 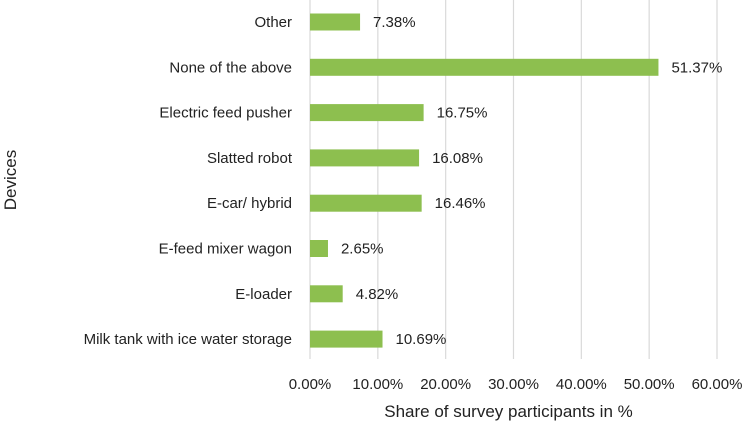 What do you see at coordinates (225, 113) in the screenshot?
I see `category-label: Electric feed pusher` at bounding box center [225, 113].